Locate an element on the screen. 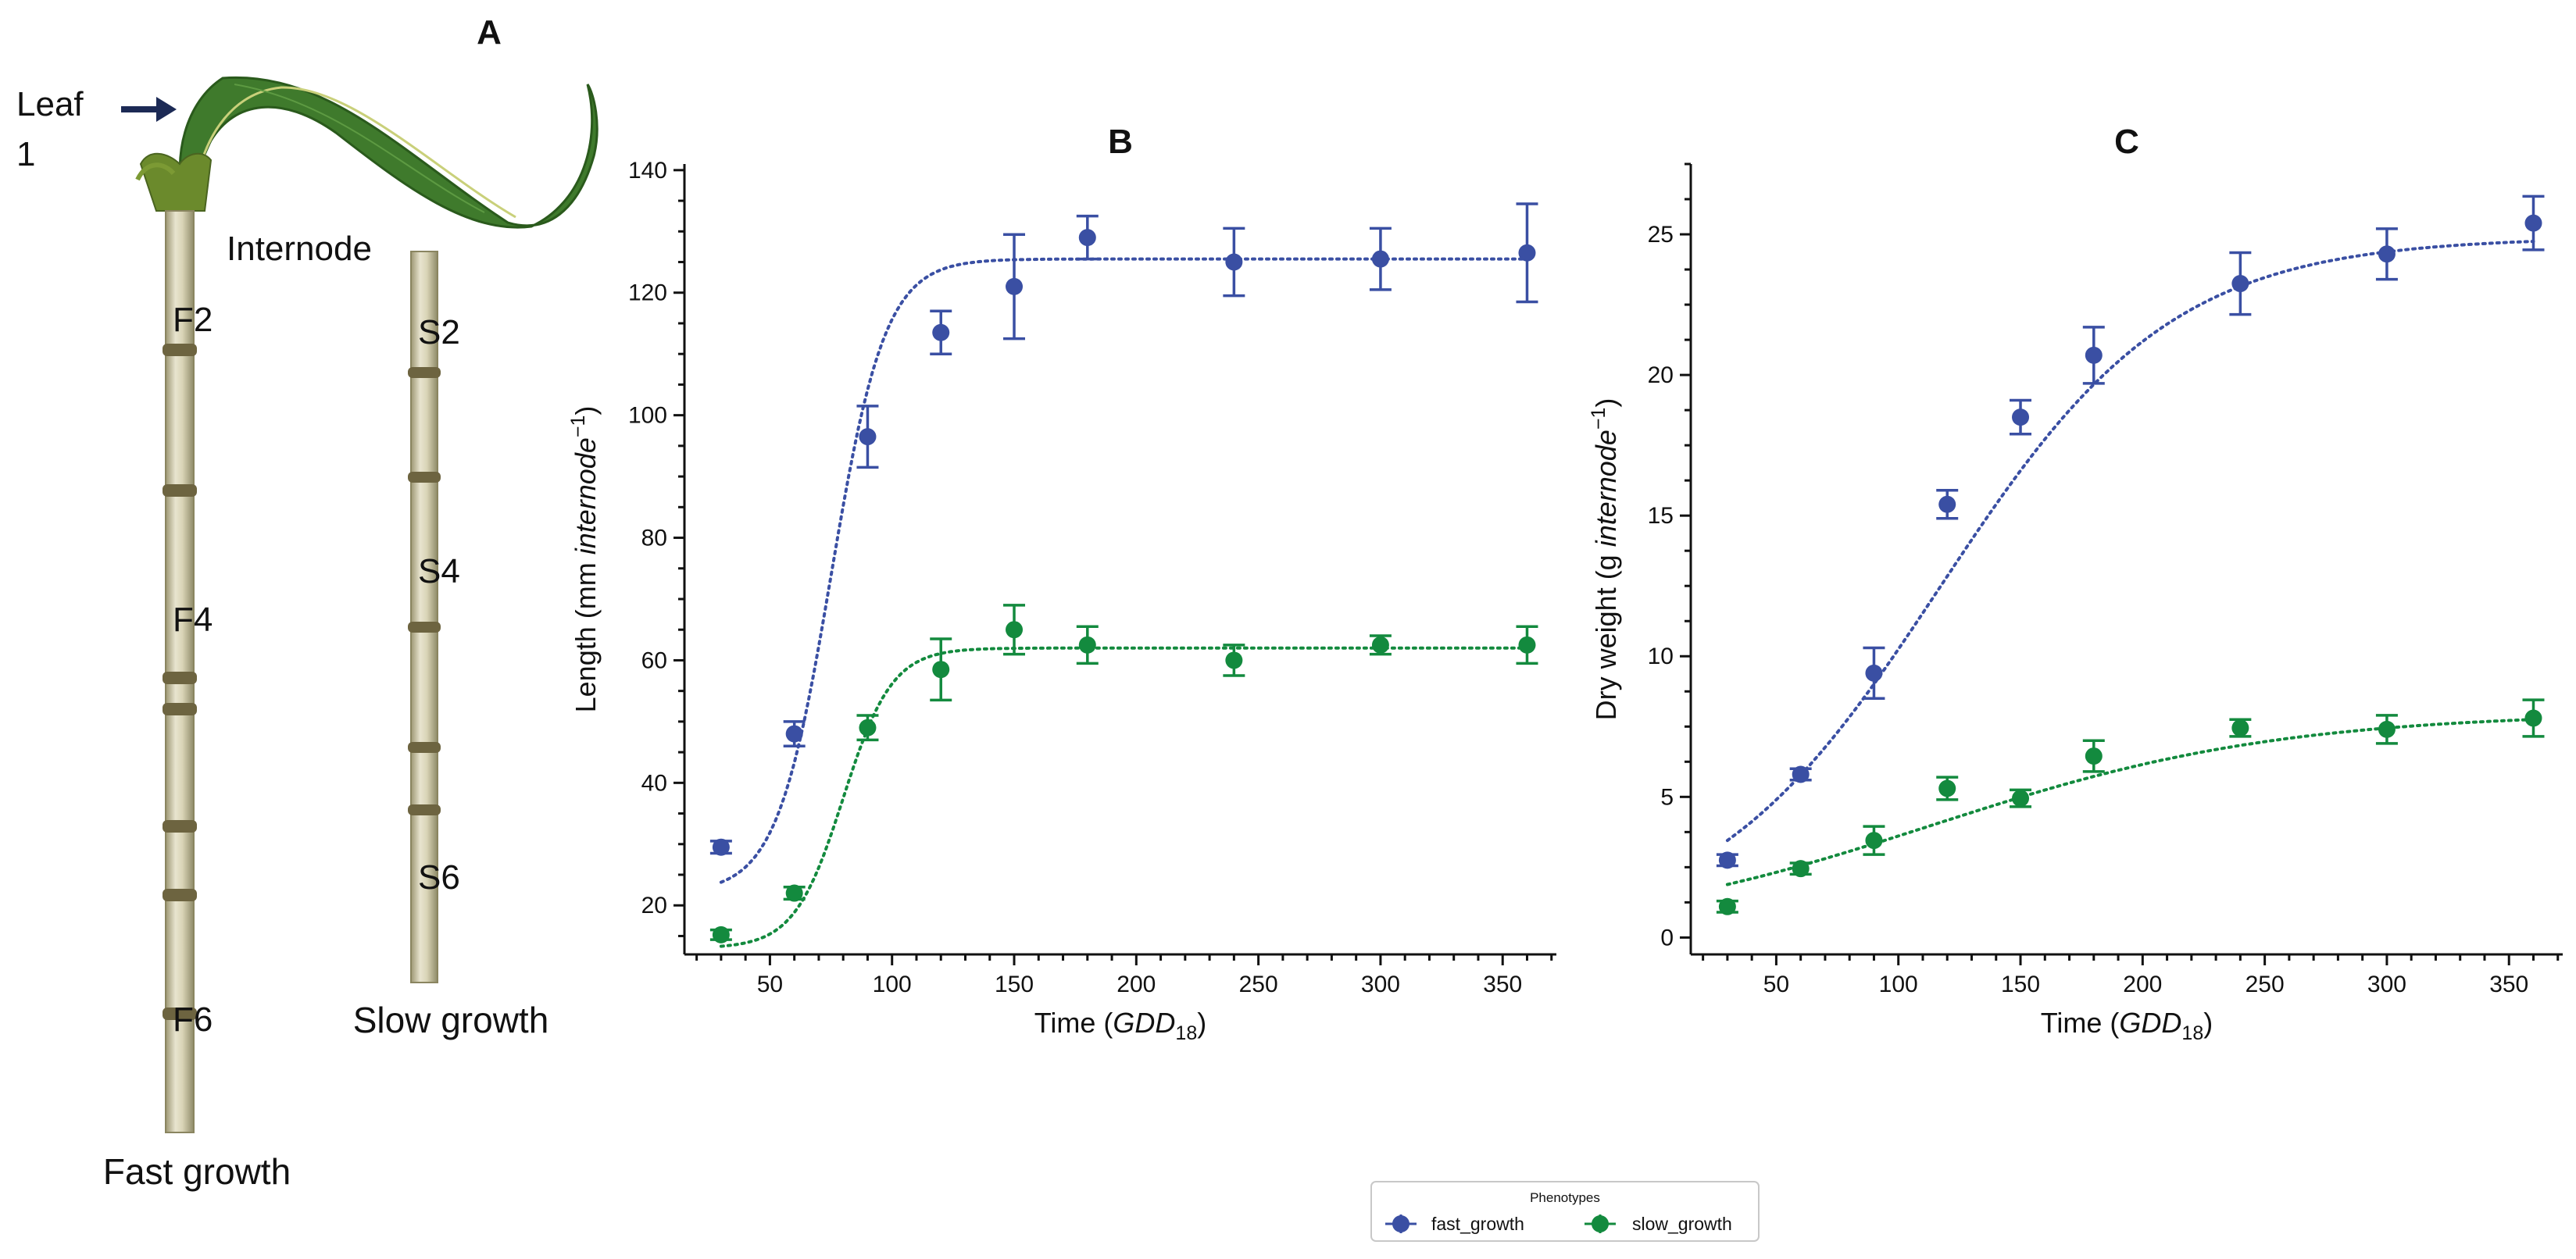  chart-b-y-tick-label: 60 is located at coordinates (654, 660).